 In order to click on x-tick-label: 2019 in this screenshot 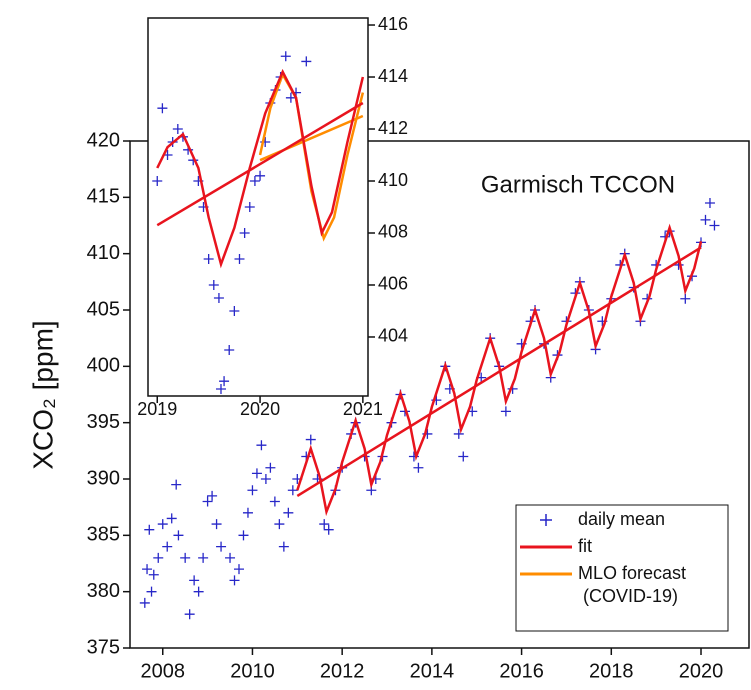, I will do `click(157, 409)`.